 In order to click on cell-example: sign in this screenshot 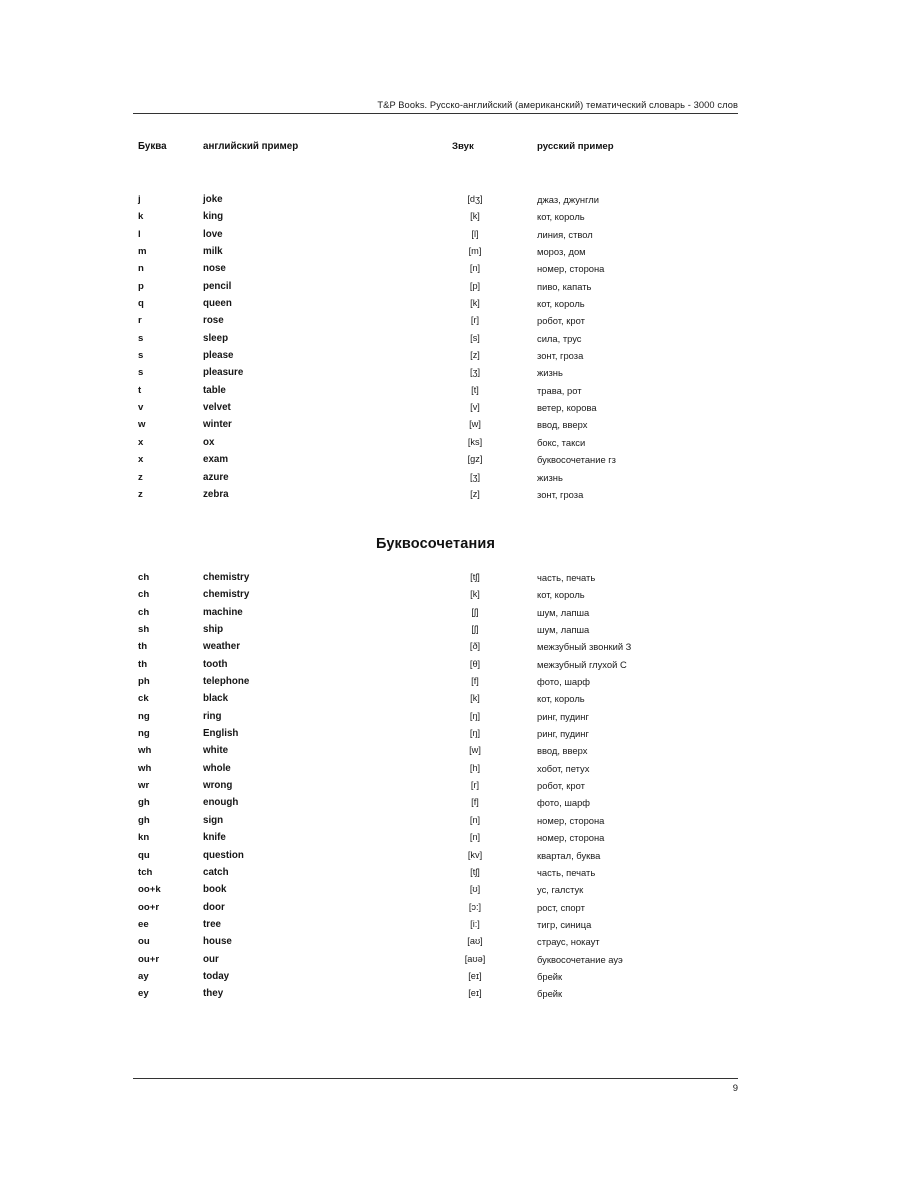, I will do `click(213, 820)`.